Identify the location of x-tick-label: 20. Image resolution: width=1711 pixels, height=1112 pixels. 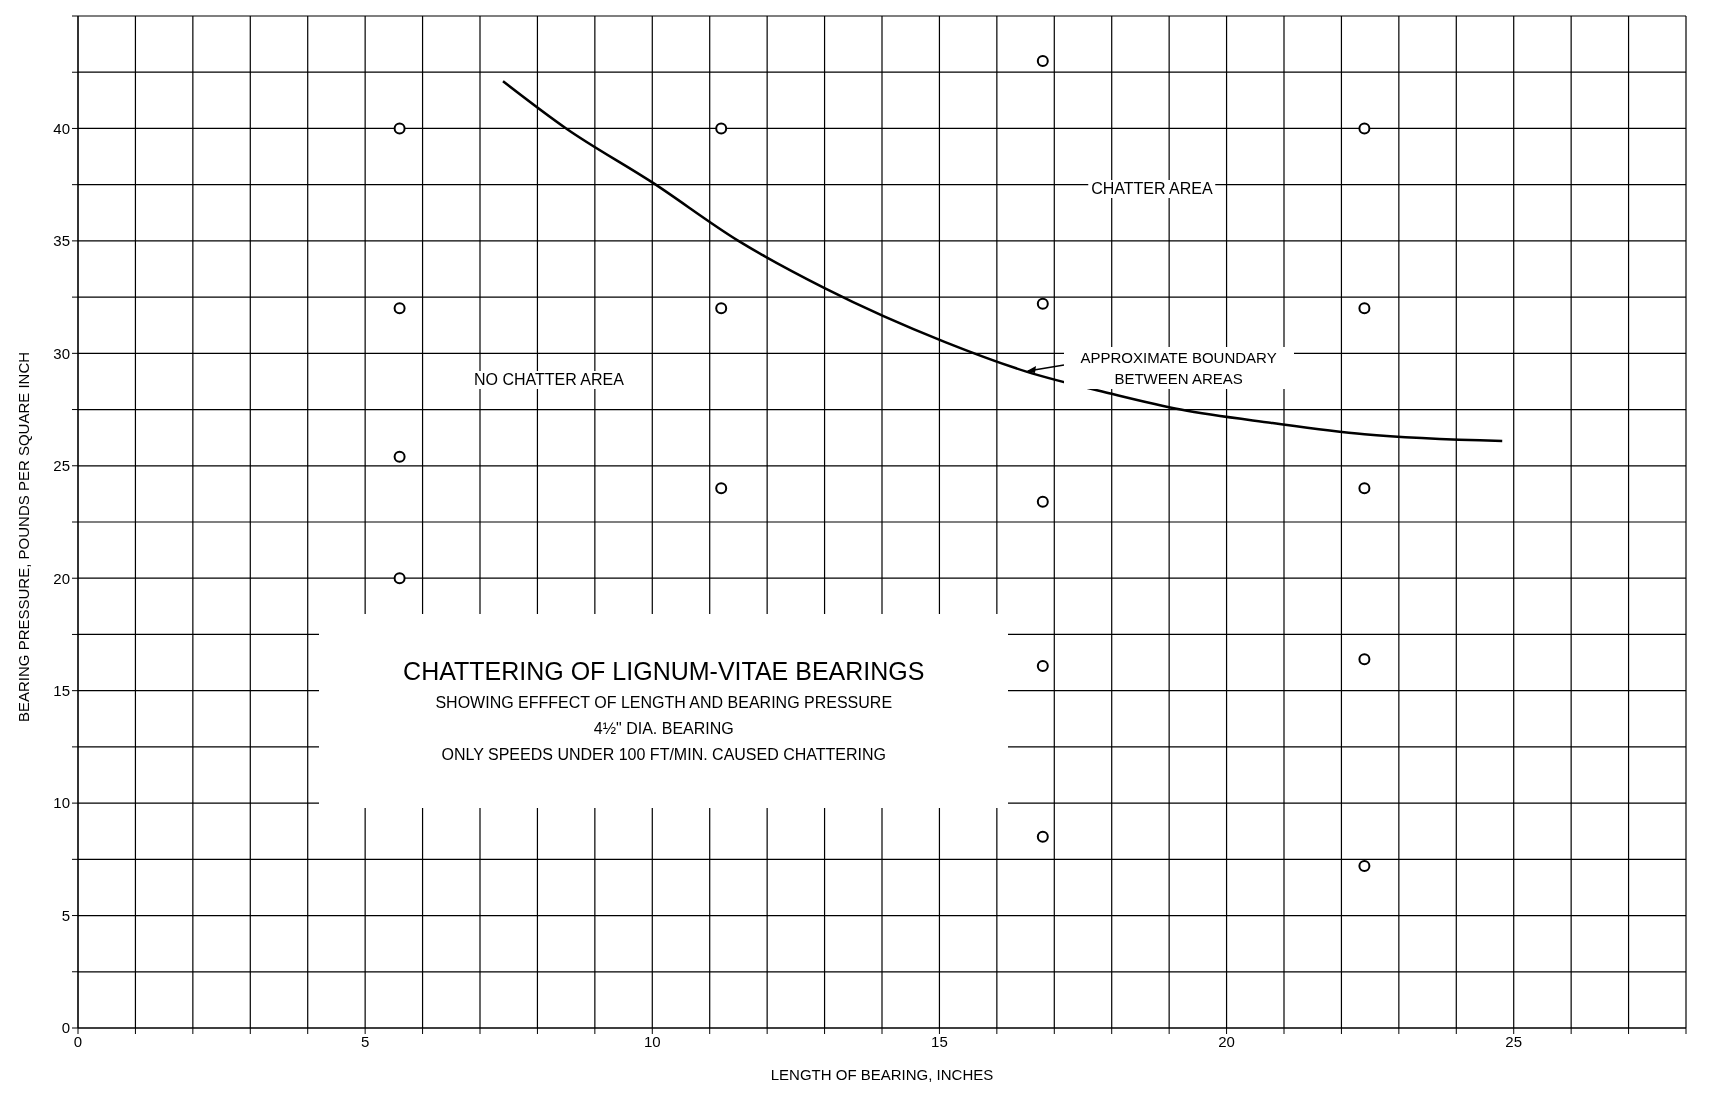
(1226, 1041).